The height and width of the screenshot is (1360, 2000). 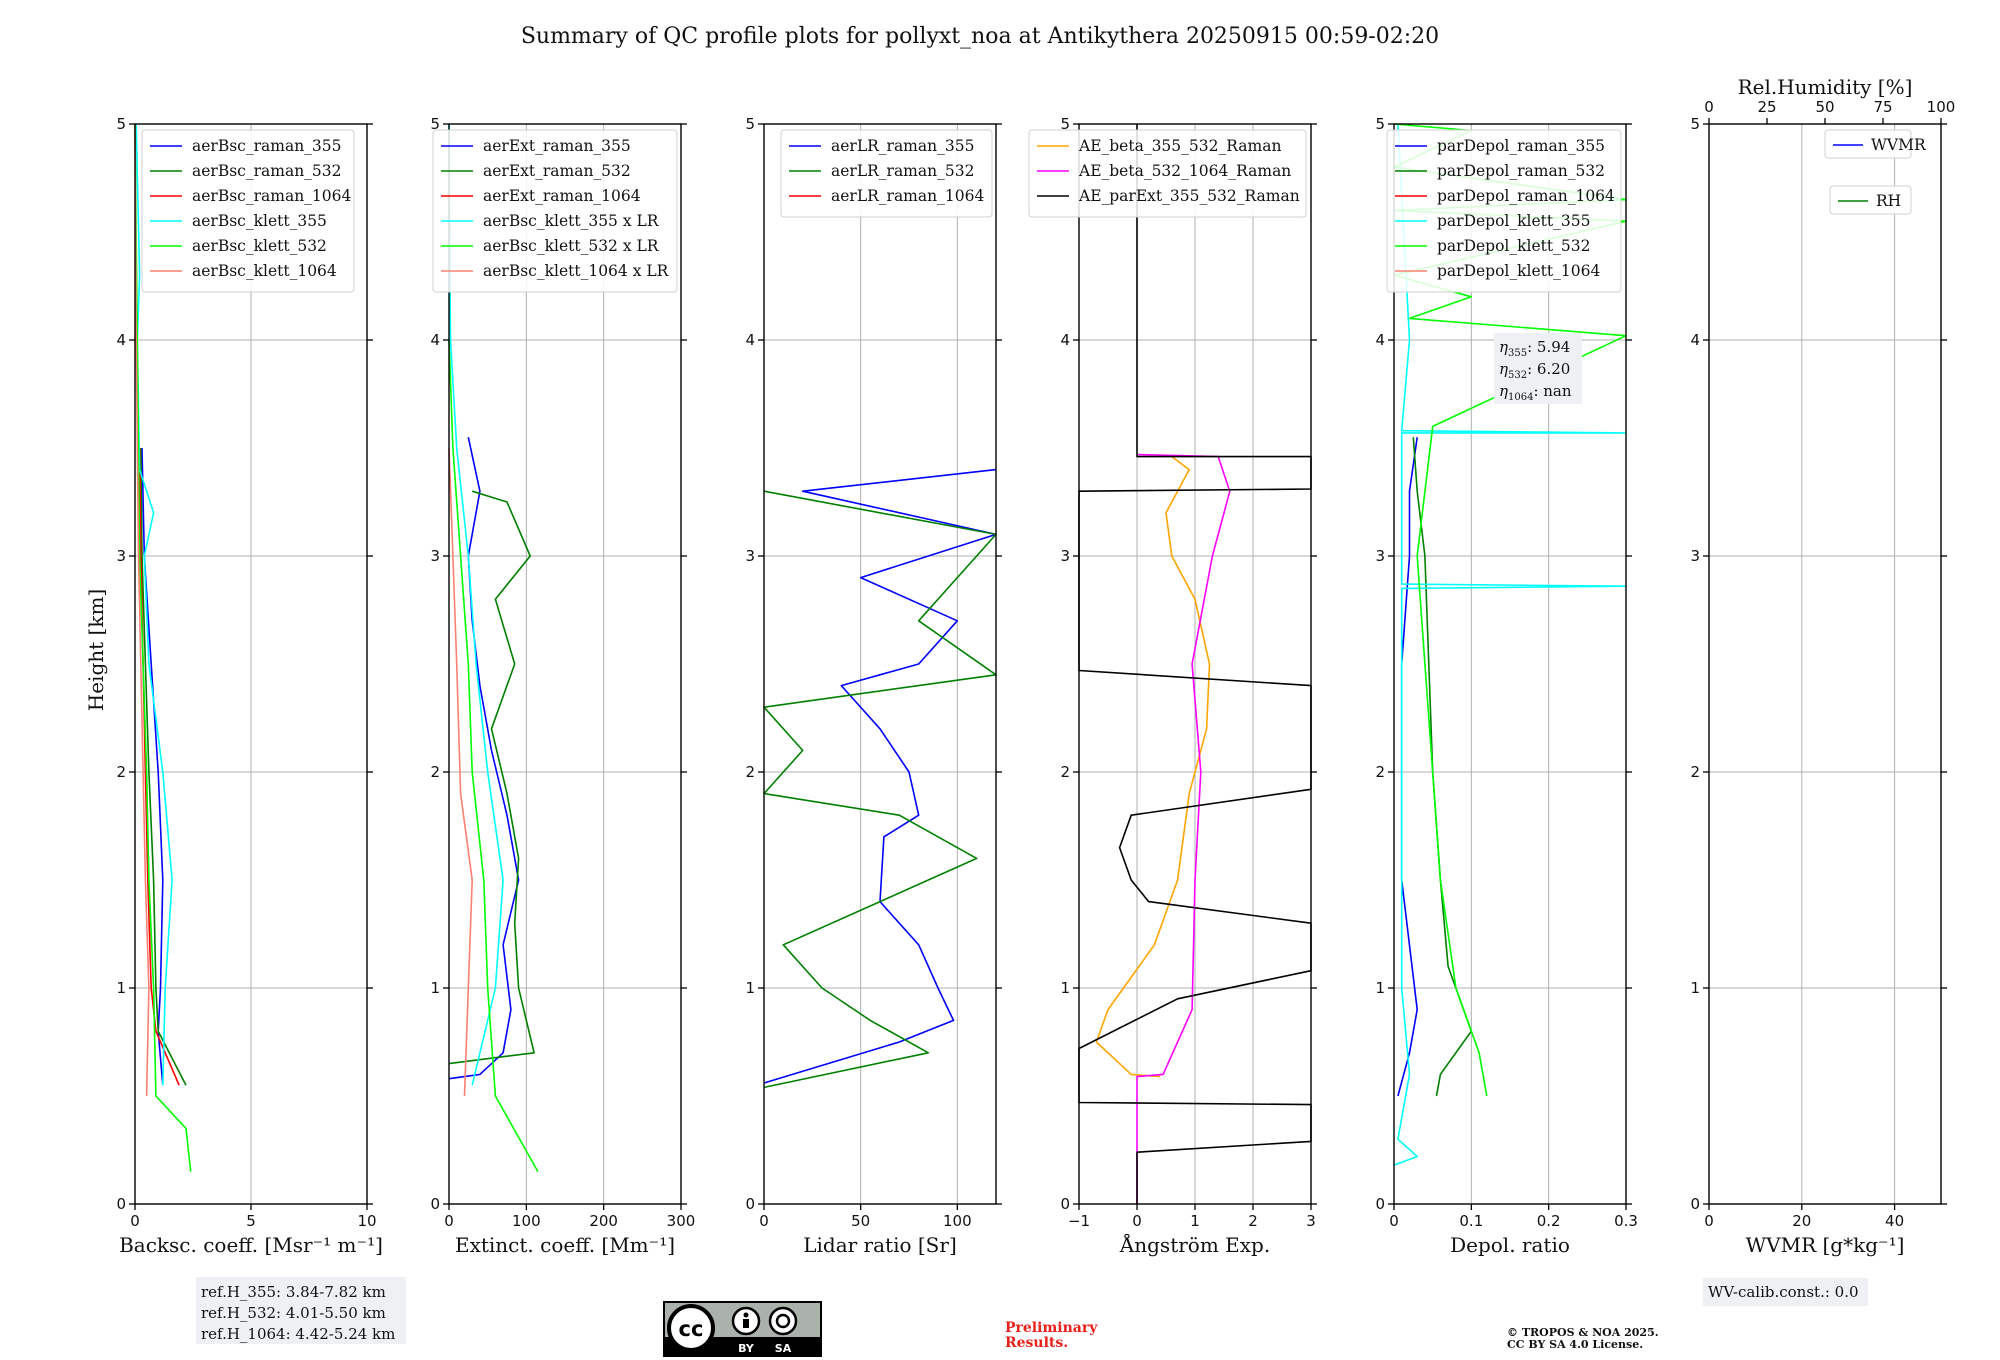 What do you see at coordinates (298, 1334) in the screenshot?
I see `ref-height-1064: ref.H_1064: 4.42-5.24 km` at bounding box center [298, 1334].